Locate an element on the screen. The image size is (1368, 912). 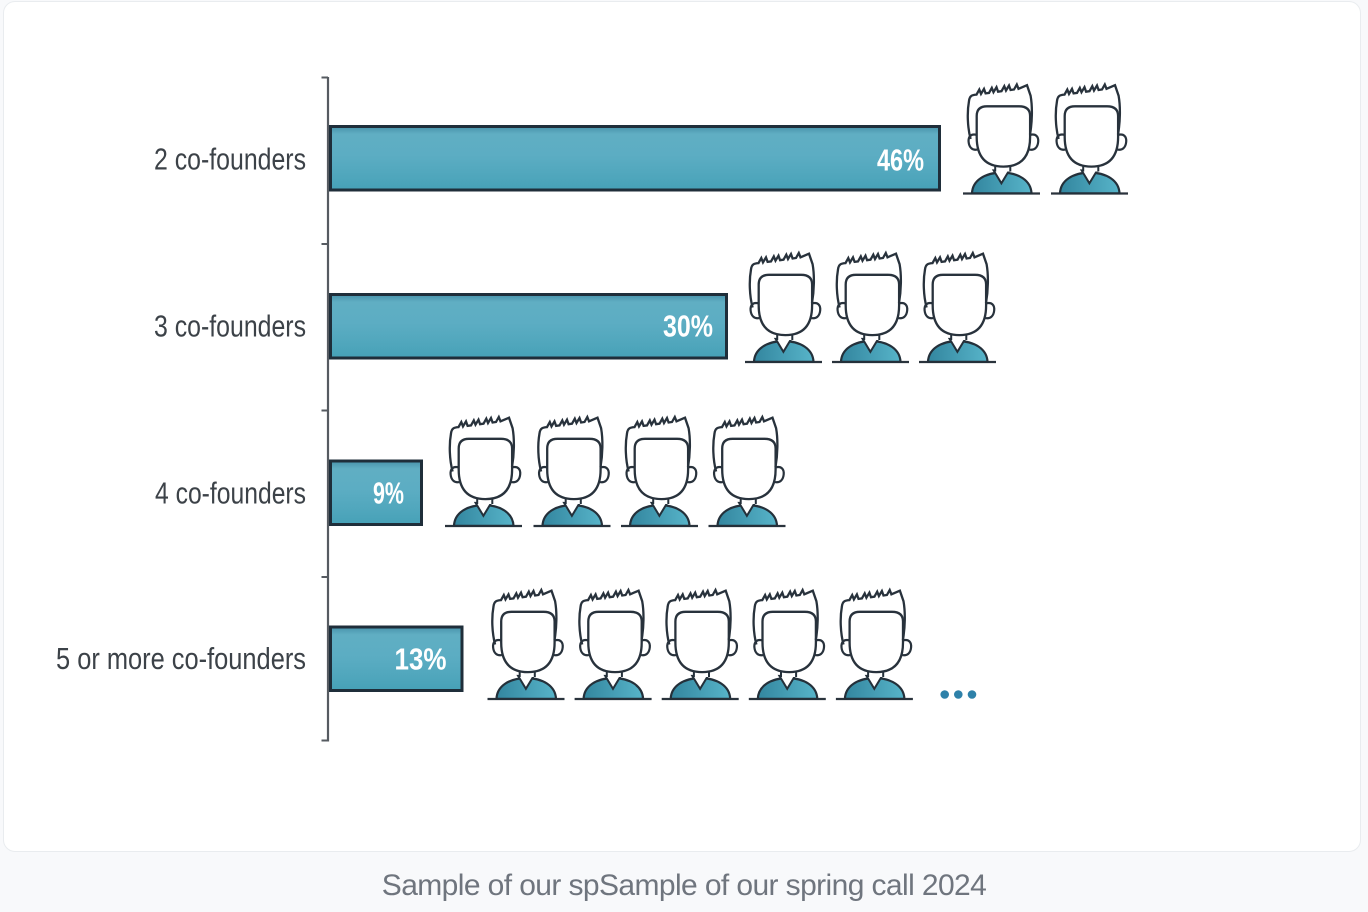
svg-text: 5 or more co-founders is located at coordinates (181, 658).